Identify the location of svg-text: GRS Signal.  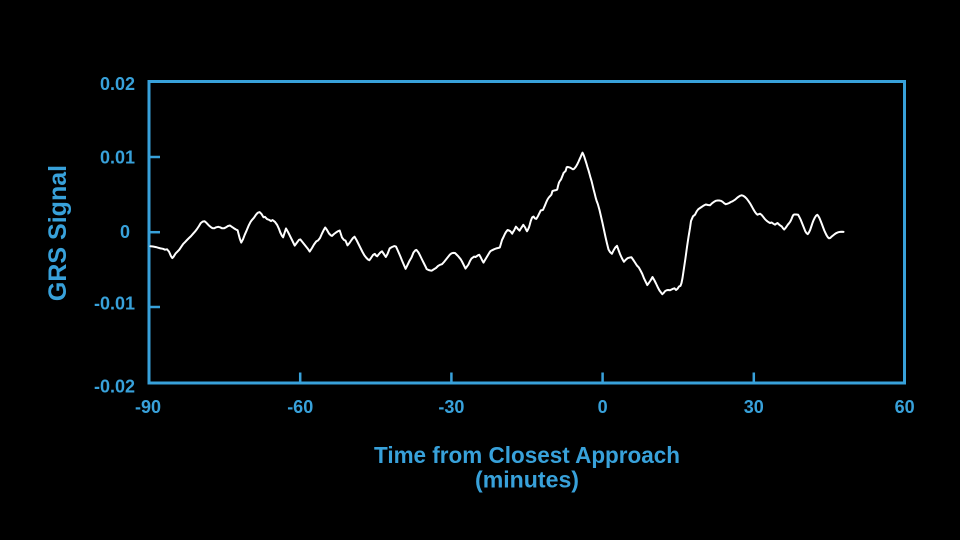
(58, 233).